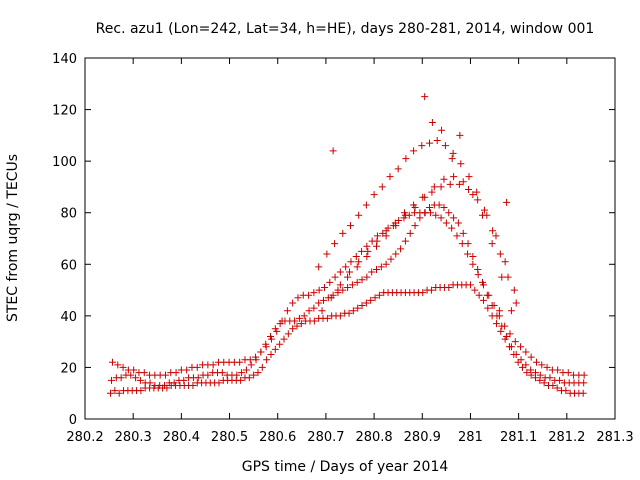  Describe the element at coordinates (68, 265) in the screenshot. I see `y-tick-label: 60` at that location.